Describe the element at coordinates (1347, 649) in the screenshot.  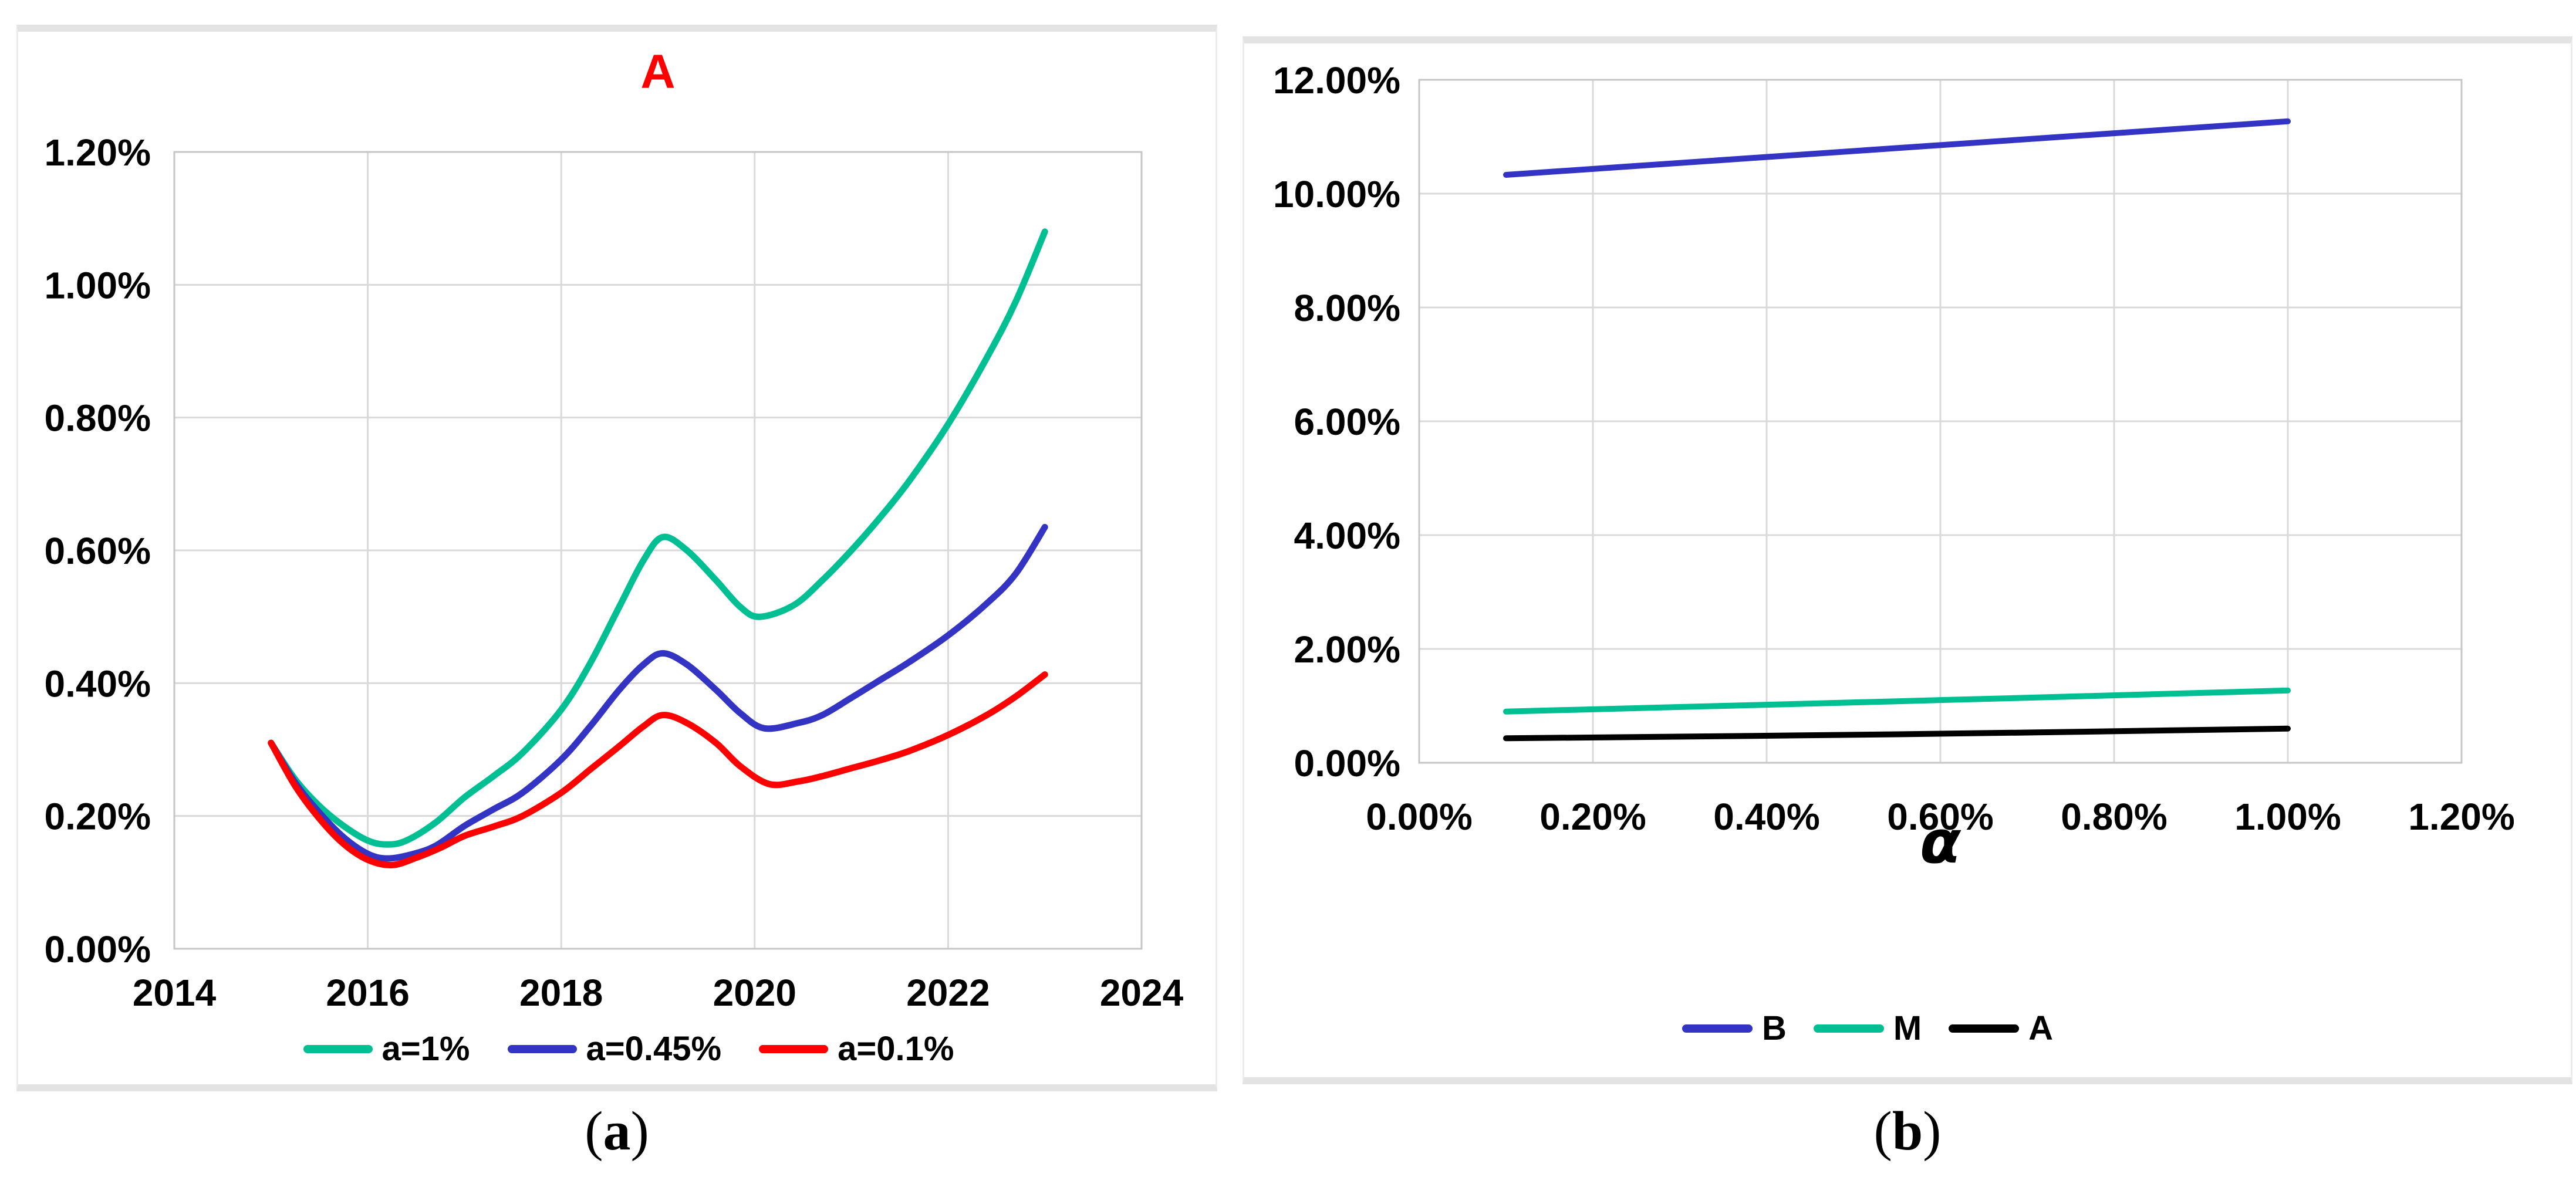
I see `y-axis-tick-label: 2.00%` at that location.